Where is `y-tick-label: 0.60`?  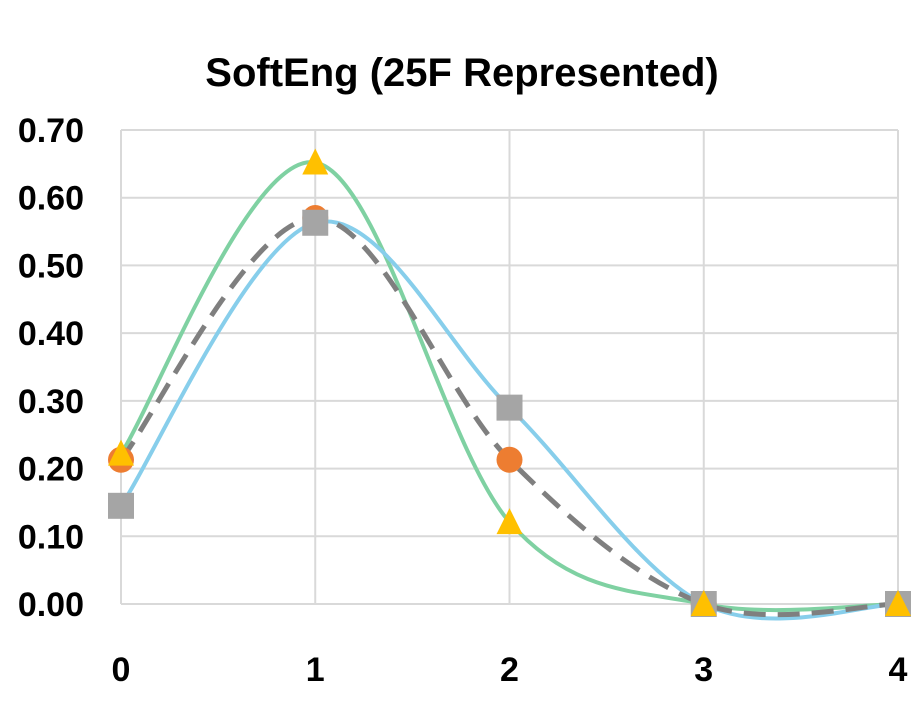
y-tick-label: 0.60 is located at coordinates (51, 199).